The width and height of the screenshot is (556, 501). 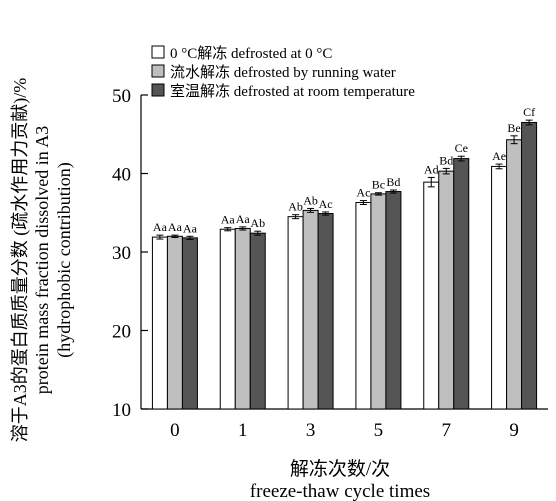 I want to click on x-tick-label-0: 0, so click(x=175, y=430).